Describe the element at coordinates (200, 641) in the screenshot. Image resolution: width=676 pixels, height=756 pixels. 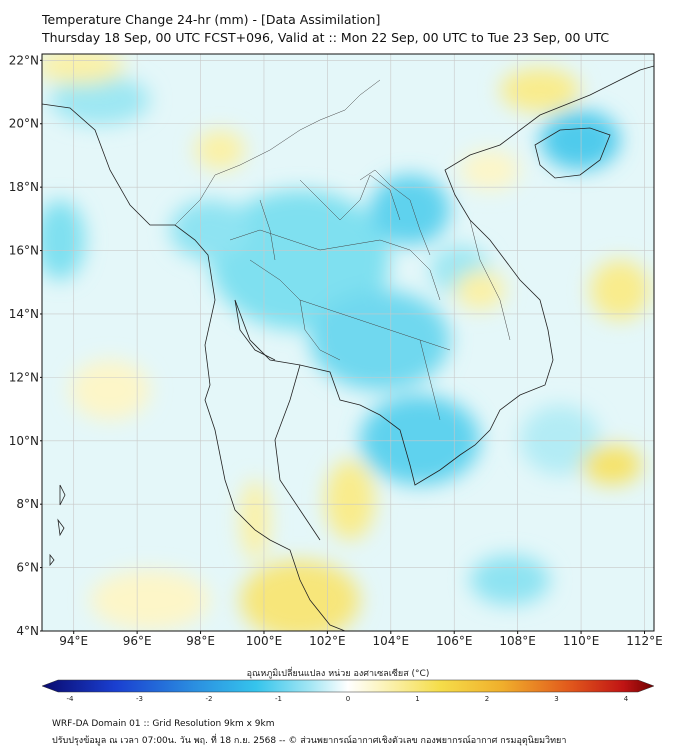
I see `longitude-label: 98°E` at that location.